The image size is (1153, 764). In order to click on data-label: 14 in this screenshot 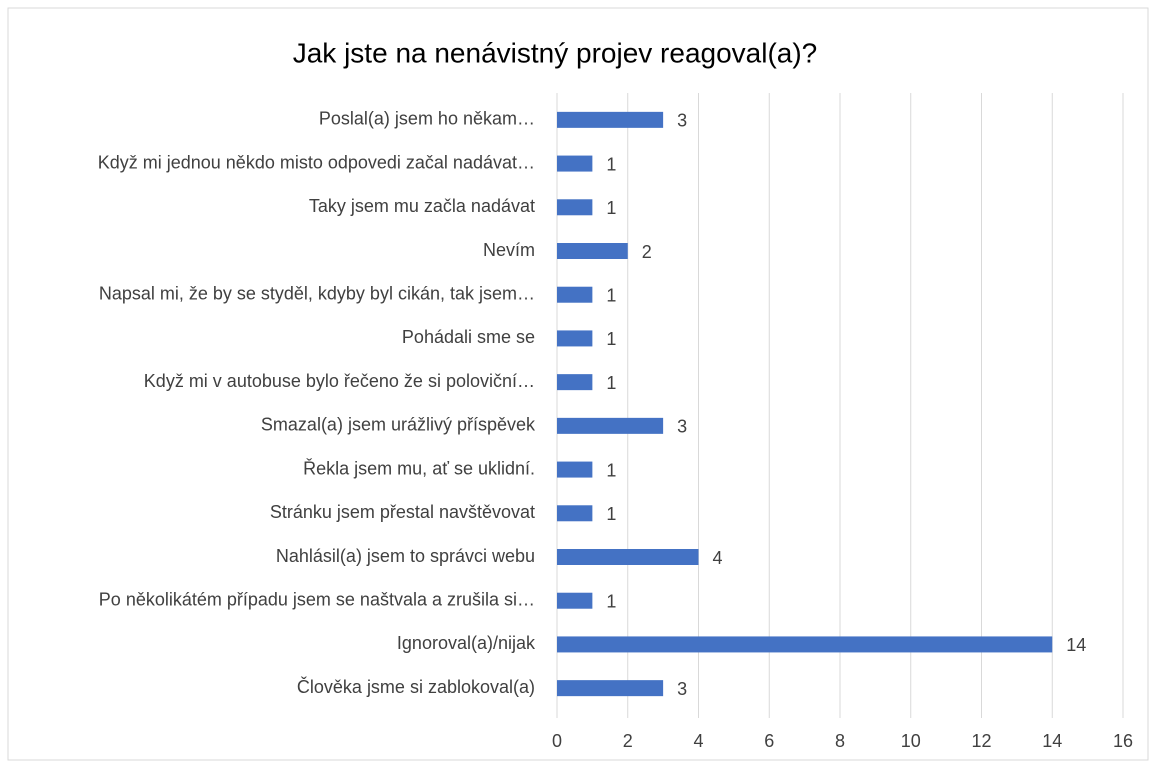, I will do `click(1076, 645)`.